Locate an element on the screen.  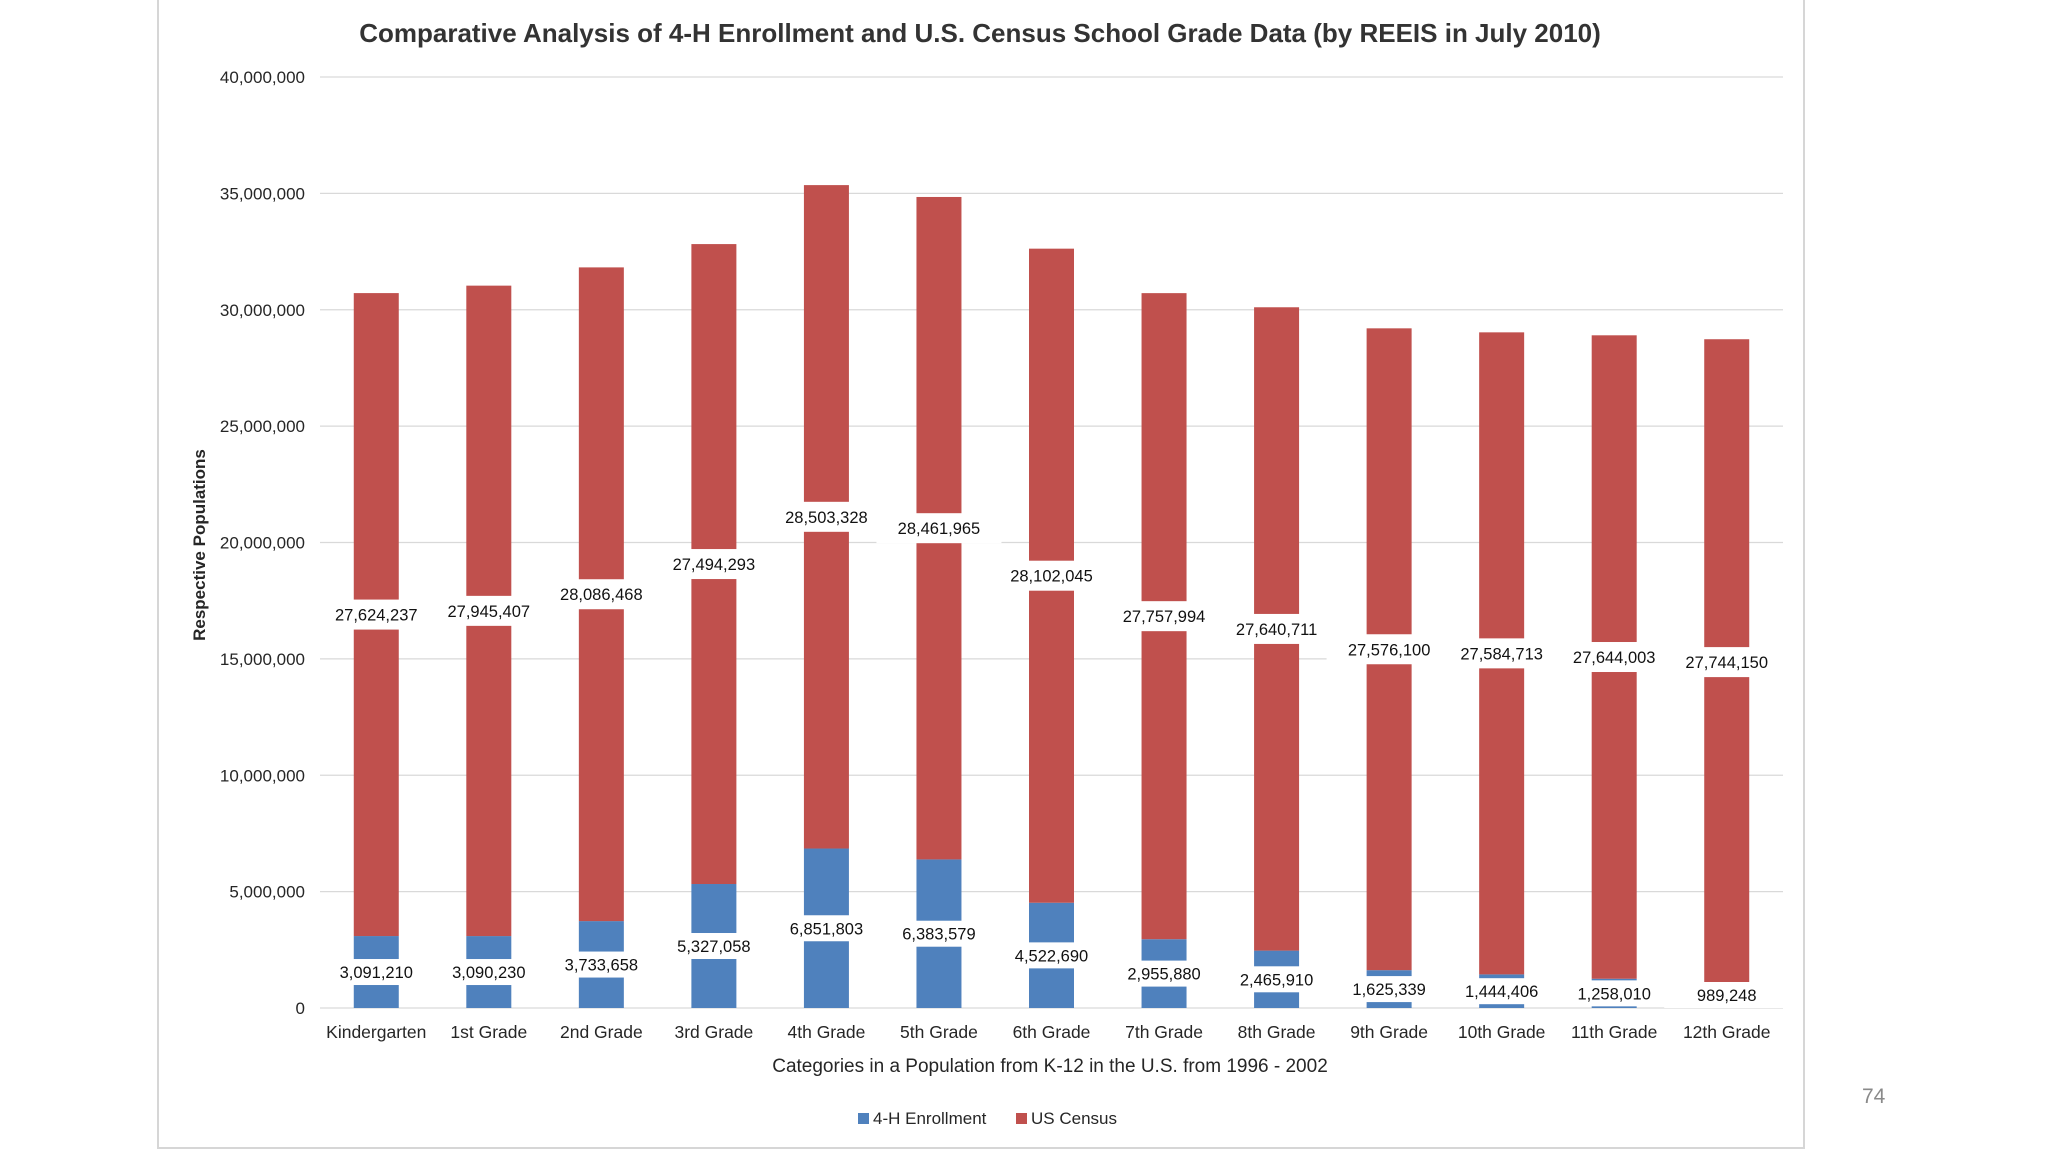
x-tick-label-1st-grade: 1st Grade is located at coordinates (488, 1032).